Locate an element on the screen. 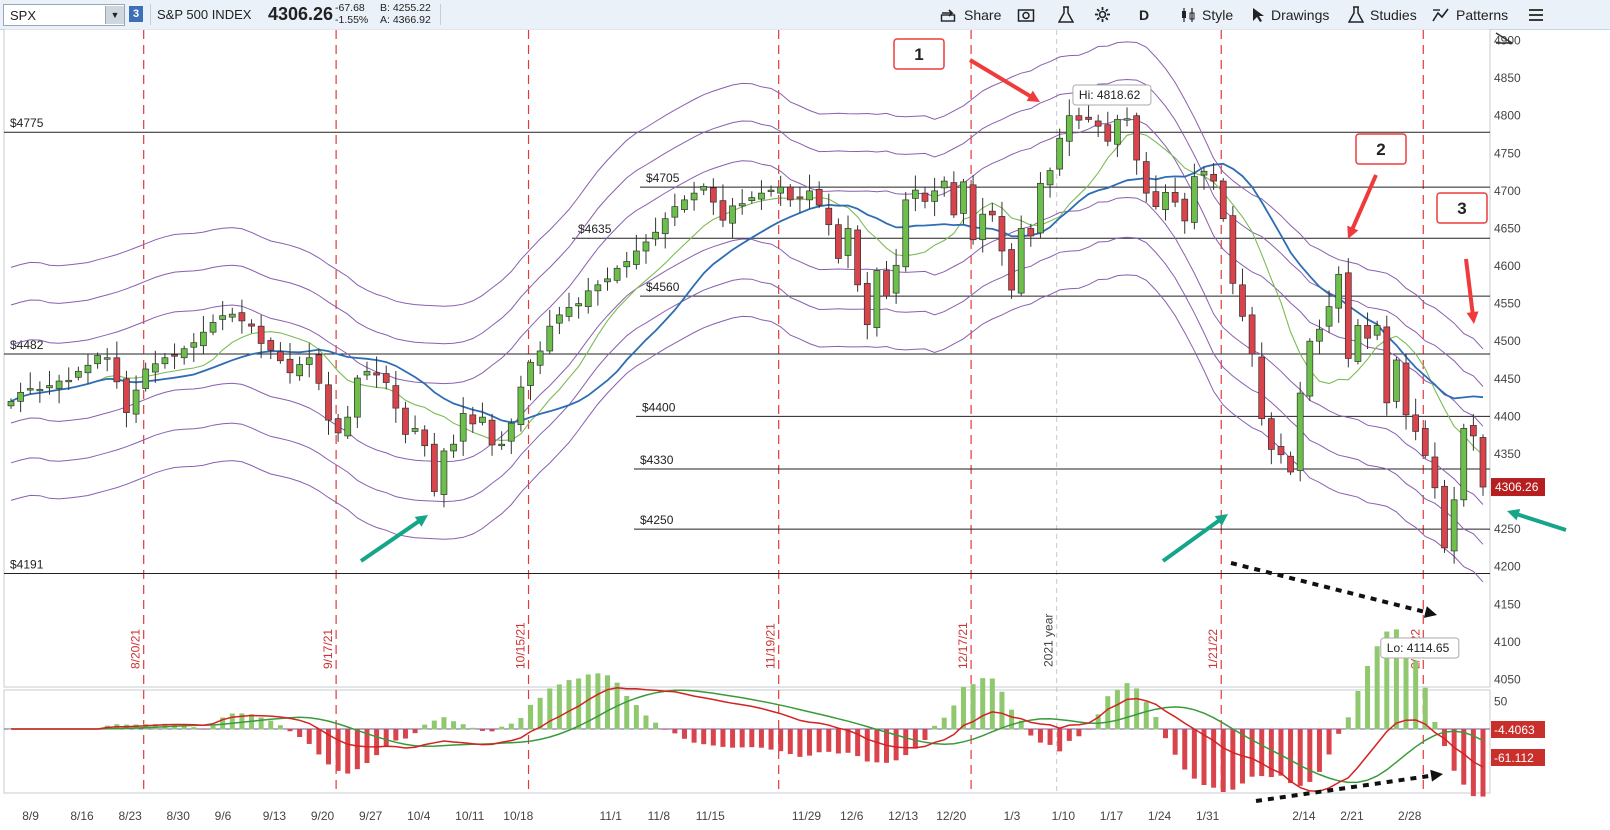 Image resolution: width=1610 pixels, height=830 pixels. level-label: $4775 is located at coordinates (27, 123).